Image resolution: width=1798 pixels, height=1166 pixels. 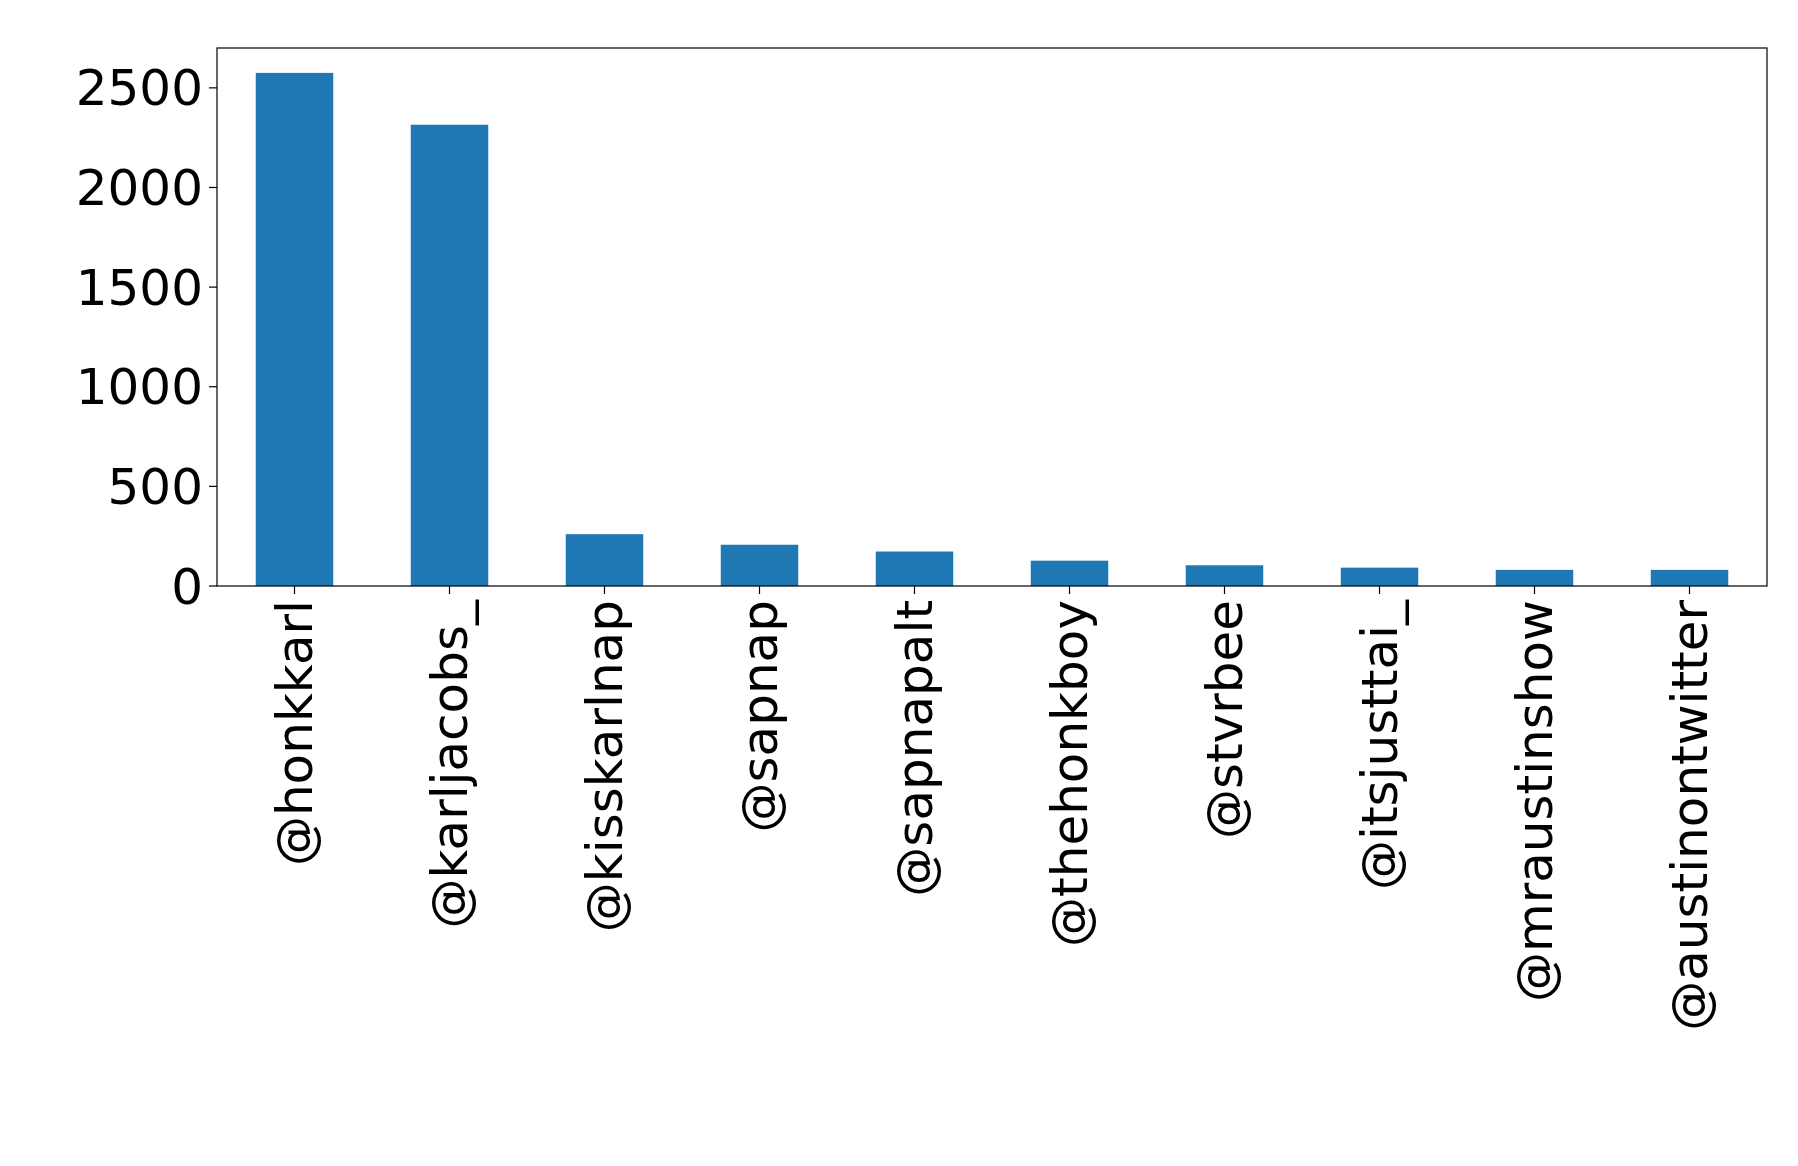 What do you see at coordinates (1690, 815) in the screenshot?
I see `x-tick-label: @austinontwitter` at bounding box center [1690, 815].